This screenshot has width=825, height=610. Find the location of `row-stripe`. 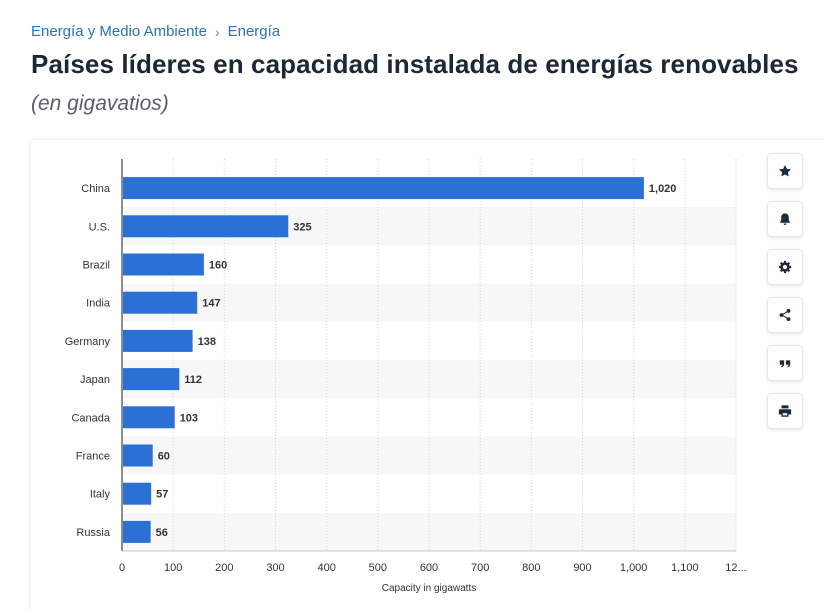

row-stripe is located at coordinates (429, 379).